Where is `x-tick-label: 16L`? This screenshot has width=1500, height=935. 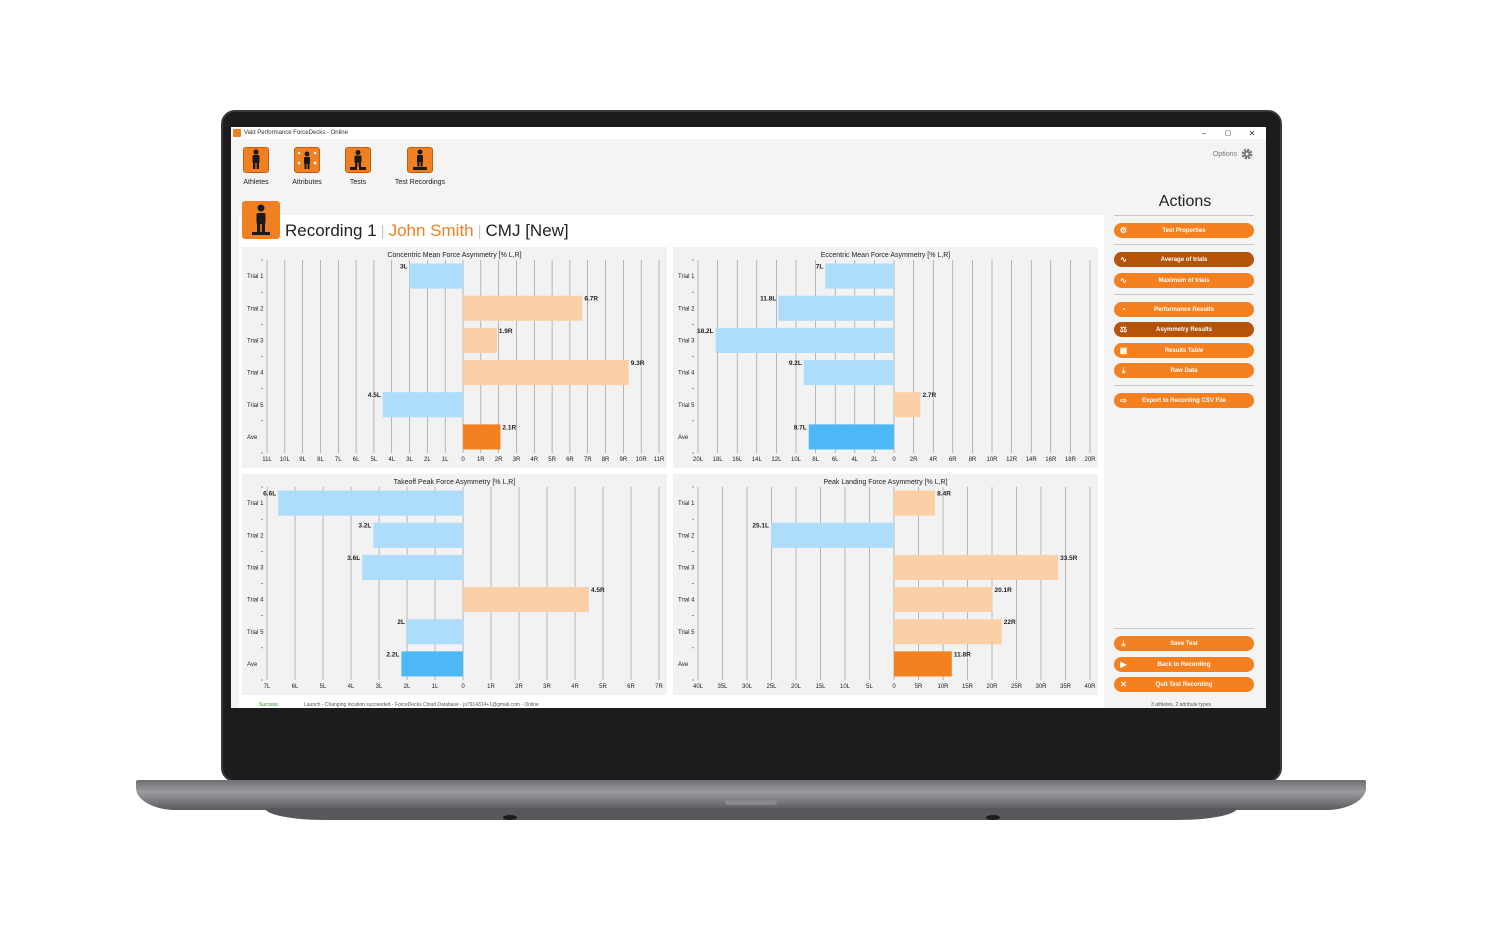
x-tick-label: 16L is located at coordinates (737, 460).